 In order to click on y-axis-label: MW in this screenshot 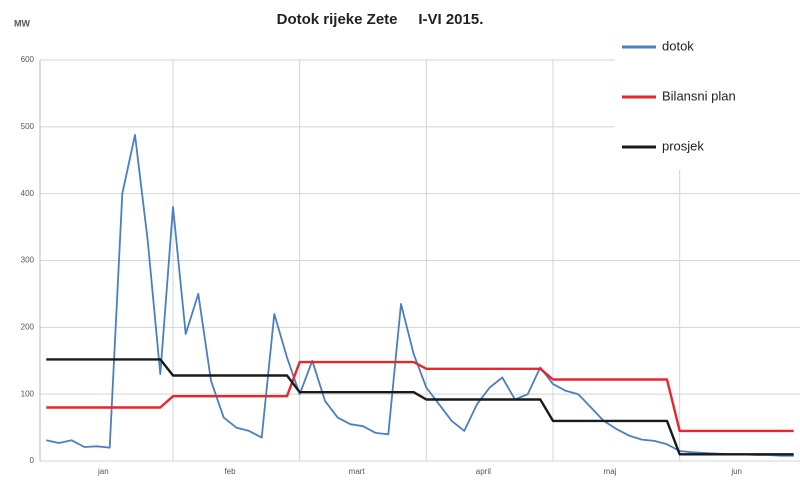, I will do `click(22, 23)`.